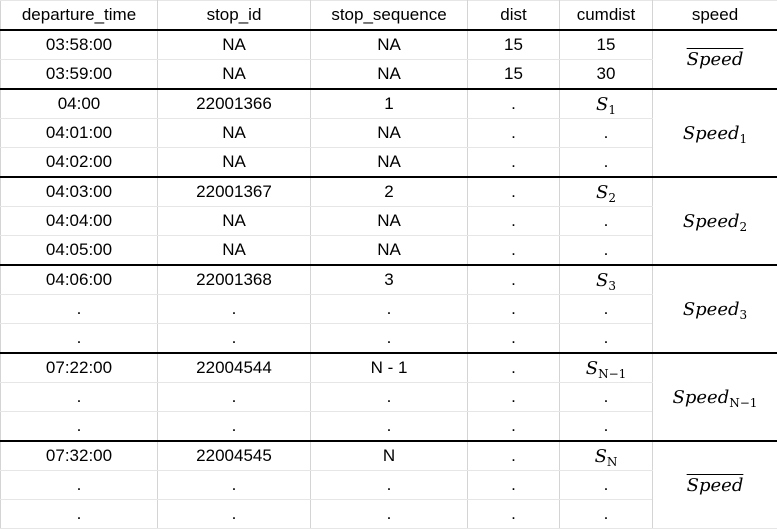 Image resolution: width=777 pixels, height=530 pixels. What do you see at coordinates (79, 221) in the screenshot?
I see `departure-time-cell: 04:04:00` at bounding box center [79, 221].